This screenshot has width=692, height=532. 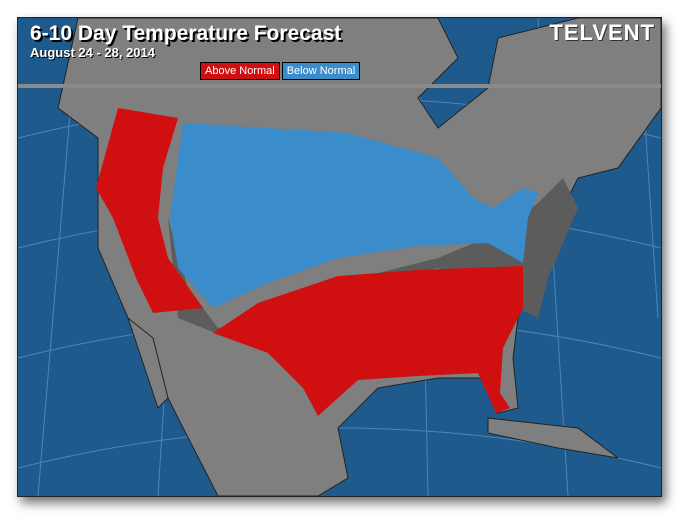 I want to click on above-normal-west, so click(x=149, y=210).